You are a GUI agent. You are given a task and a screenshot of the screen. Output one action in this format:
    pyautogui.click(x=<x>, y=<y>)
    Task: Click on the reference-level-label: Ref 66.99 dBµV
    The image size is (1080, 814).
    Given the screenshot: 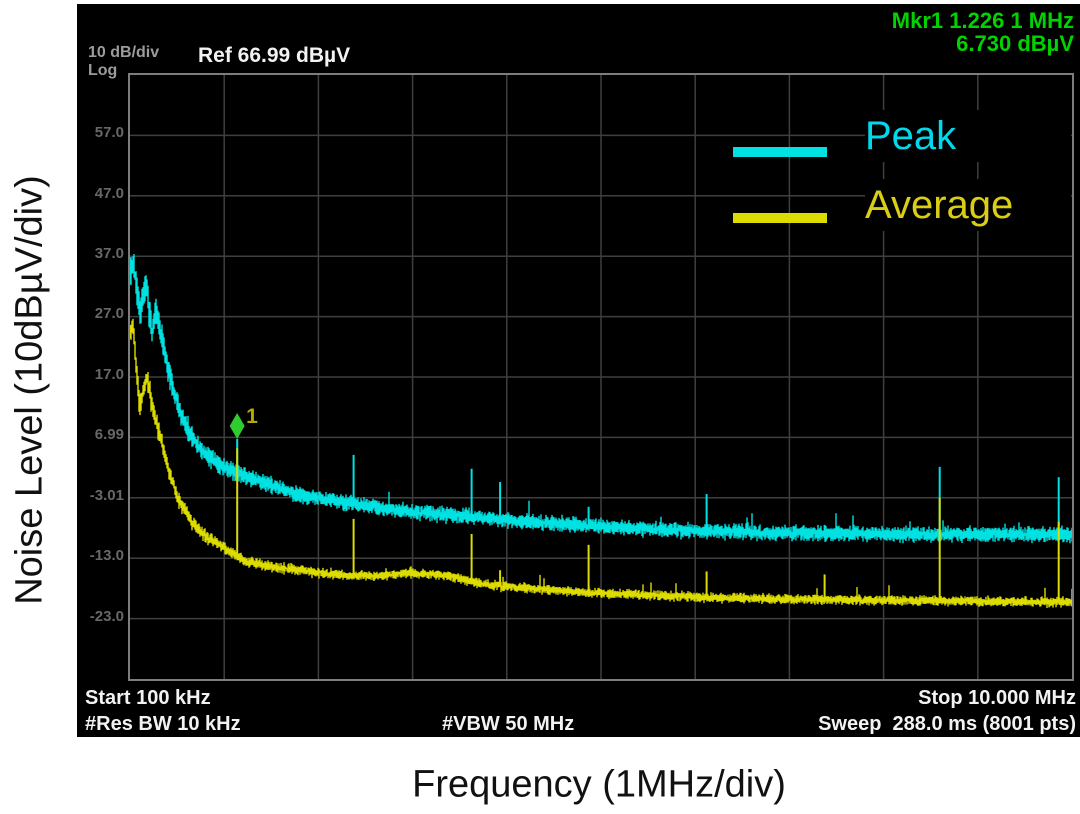 What is the action you would take?
    pyautogui.click(x=274, y=55)
    